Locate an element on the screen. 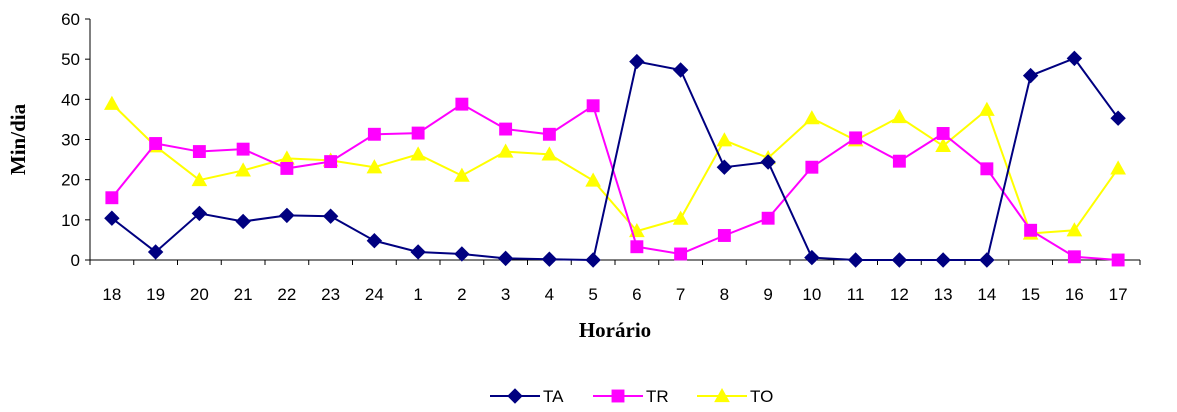  x-tick-label: 18 is located at coordinates (111, 294).